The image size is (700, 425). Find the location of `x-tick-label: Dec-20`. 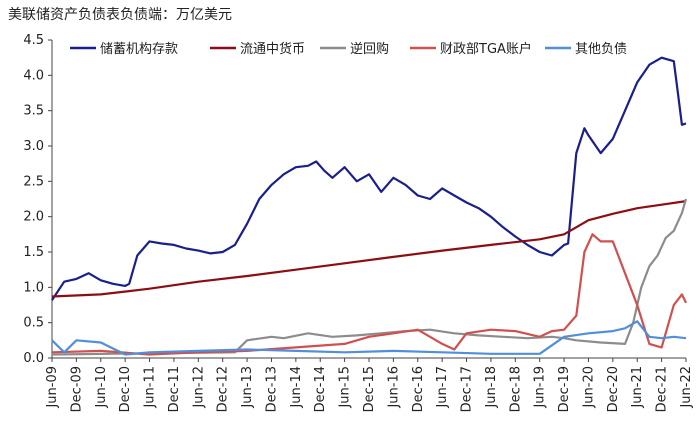

x-tick-label: Dec-20 is located at coordinates (613, 389).